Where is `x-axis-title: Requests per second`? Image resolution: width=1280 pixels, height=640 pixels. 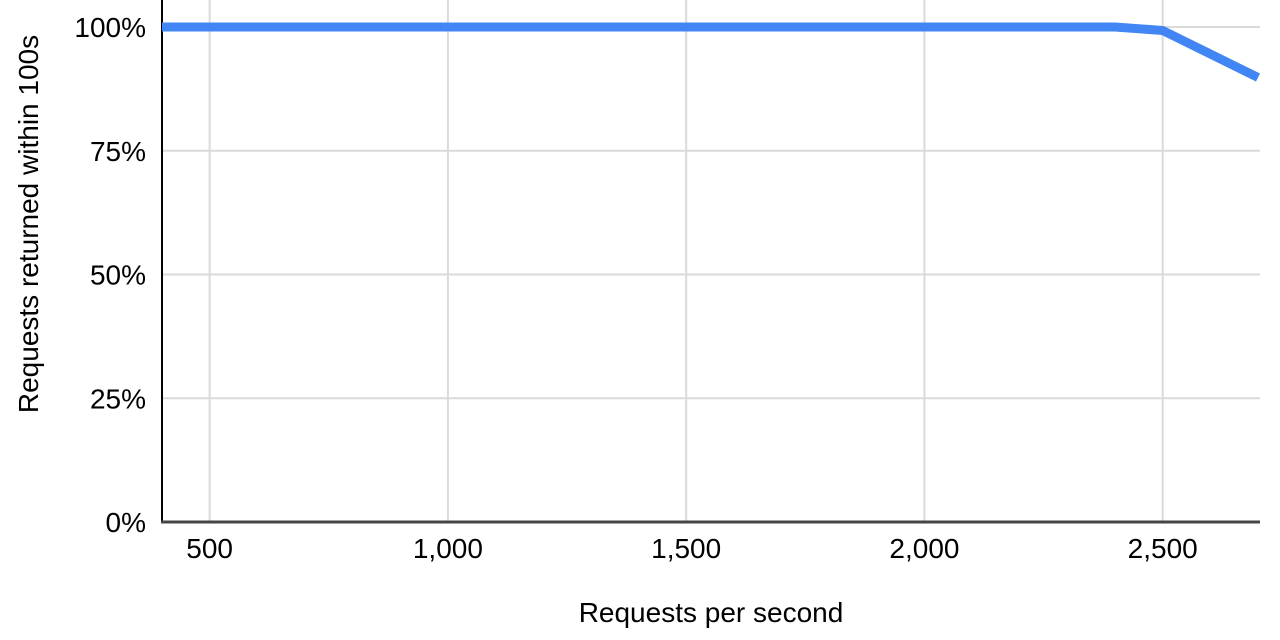 x-axis-title: Requests per second is located at coordinates (711, 612).